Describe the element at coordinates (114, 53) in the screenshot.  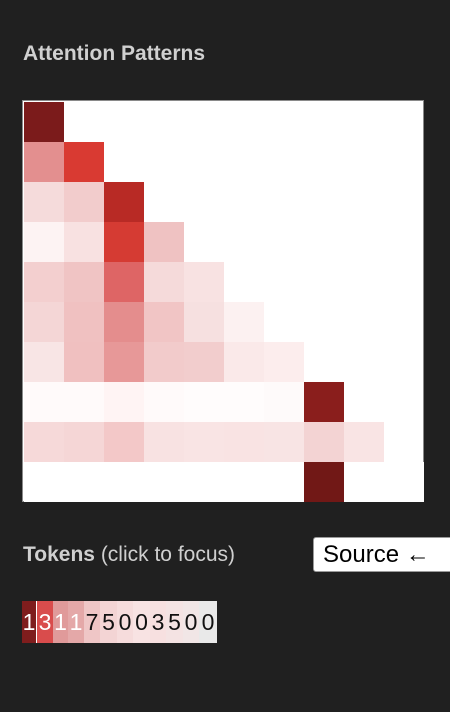
I see `panel-title: Attention Patterns` at that location.